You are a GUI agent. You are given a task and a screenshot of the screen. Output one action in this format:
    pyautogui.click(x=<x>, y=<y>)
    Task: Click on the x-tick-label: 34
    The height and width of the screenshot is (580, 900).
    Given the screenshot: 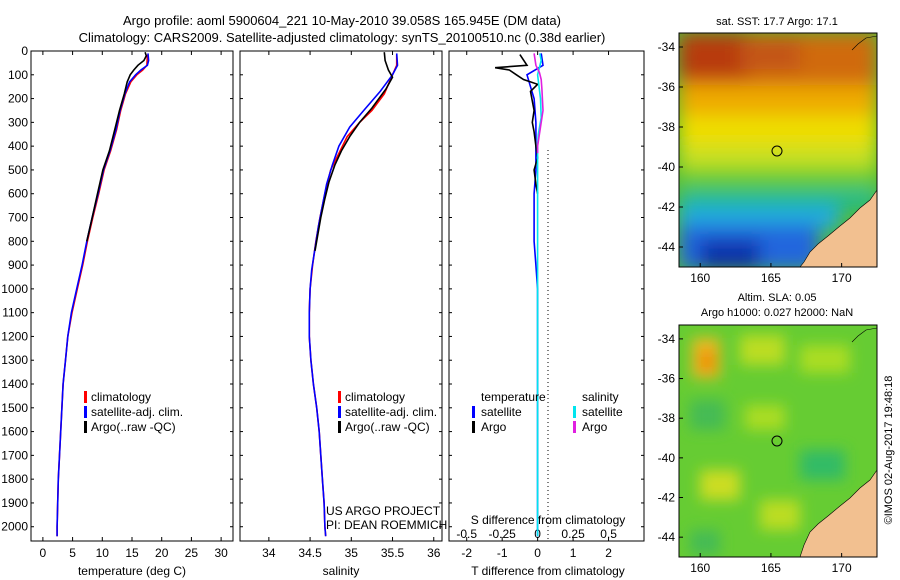 What is the action you would take?
    pyautogui.click(x=269, y=553)
    